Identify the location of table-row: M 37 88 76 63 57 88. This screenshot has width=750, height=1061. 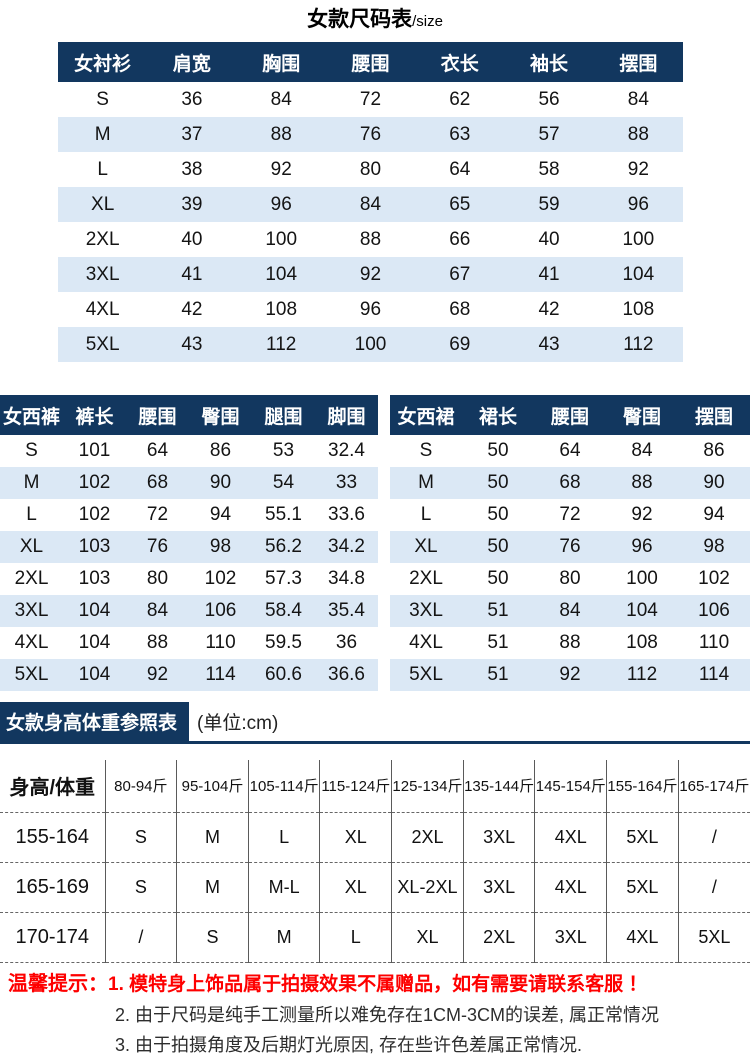
(370, 134).